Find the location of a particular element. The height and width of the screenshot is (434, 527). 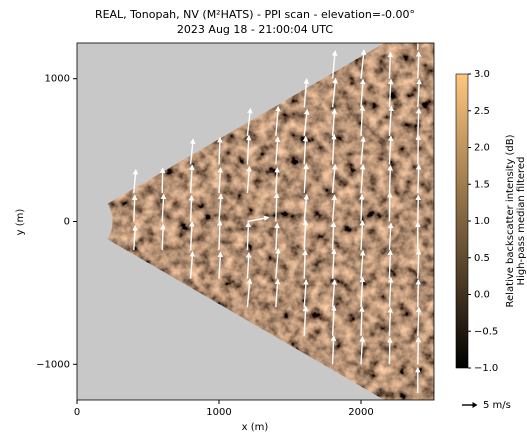

y-tick-label: 0 is located at coordinates (67, 222).